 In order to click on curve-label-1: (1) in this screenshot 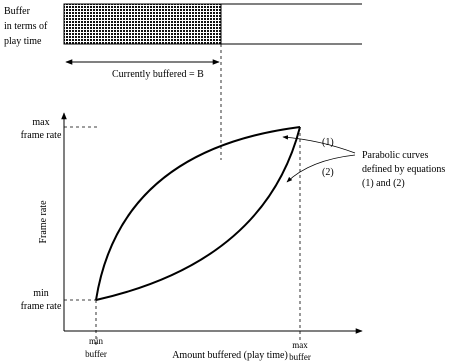, I will do `click(328, 142)`.